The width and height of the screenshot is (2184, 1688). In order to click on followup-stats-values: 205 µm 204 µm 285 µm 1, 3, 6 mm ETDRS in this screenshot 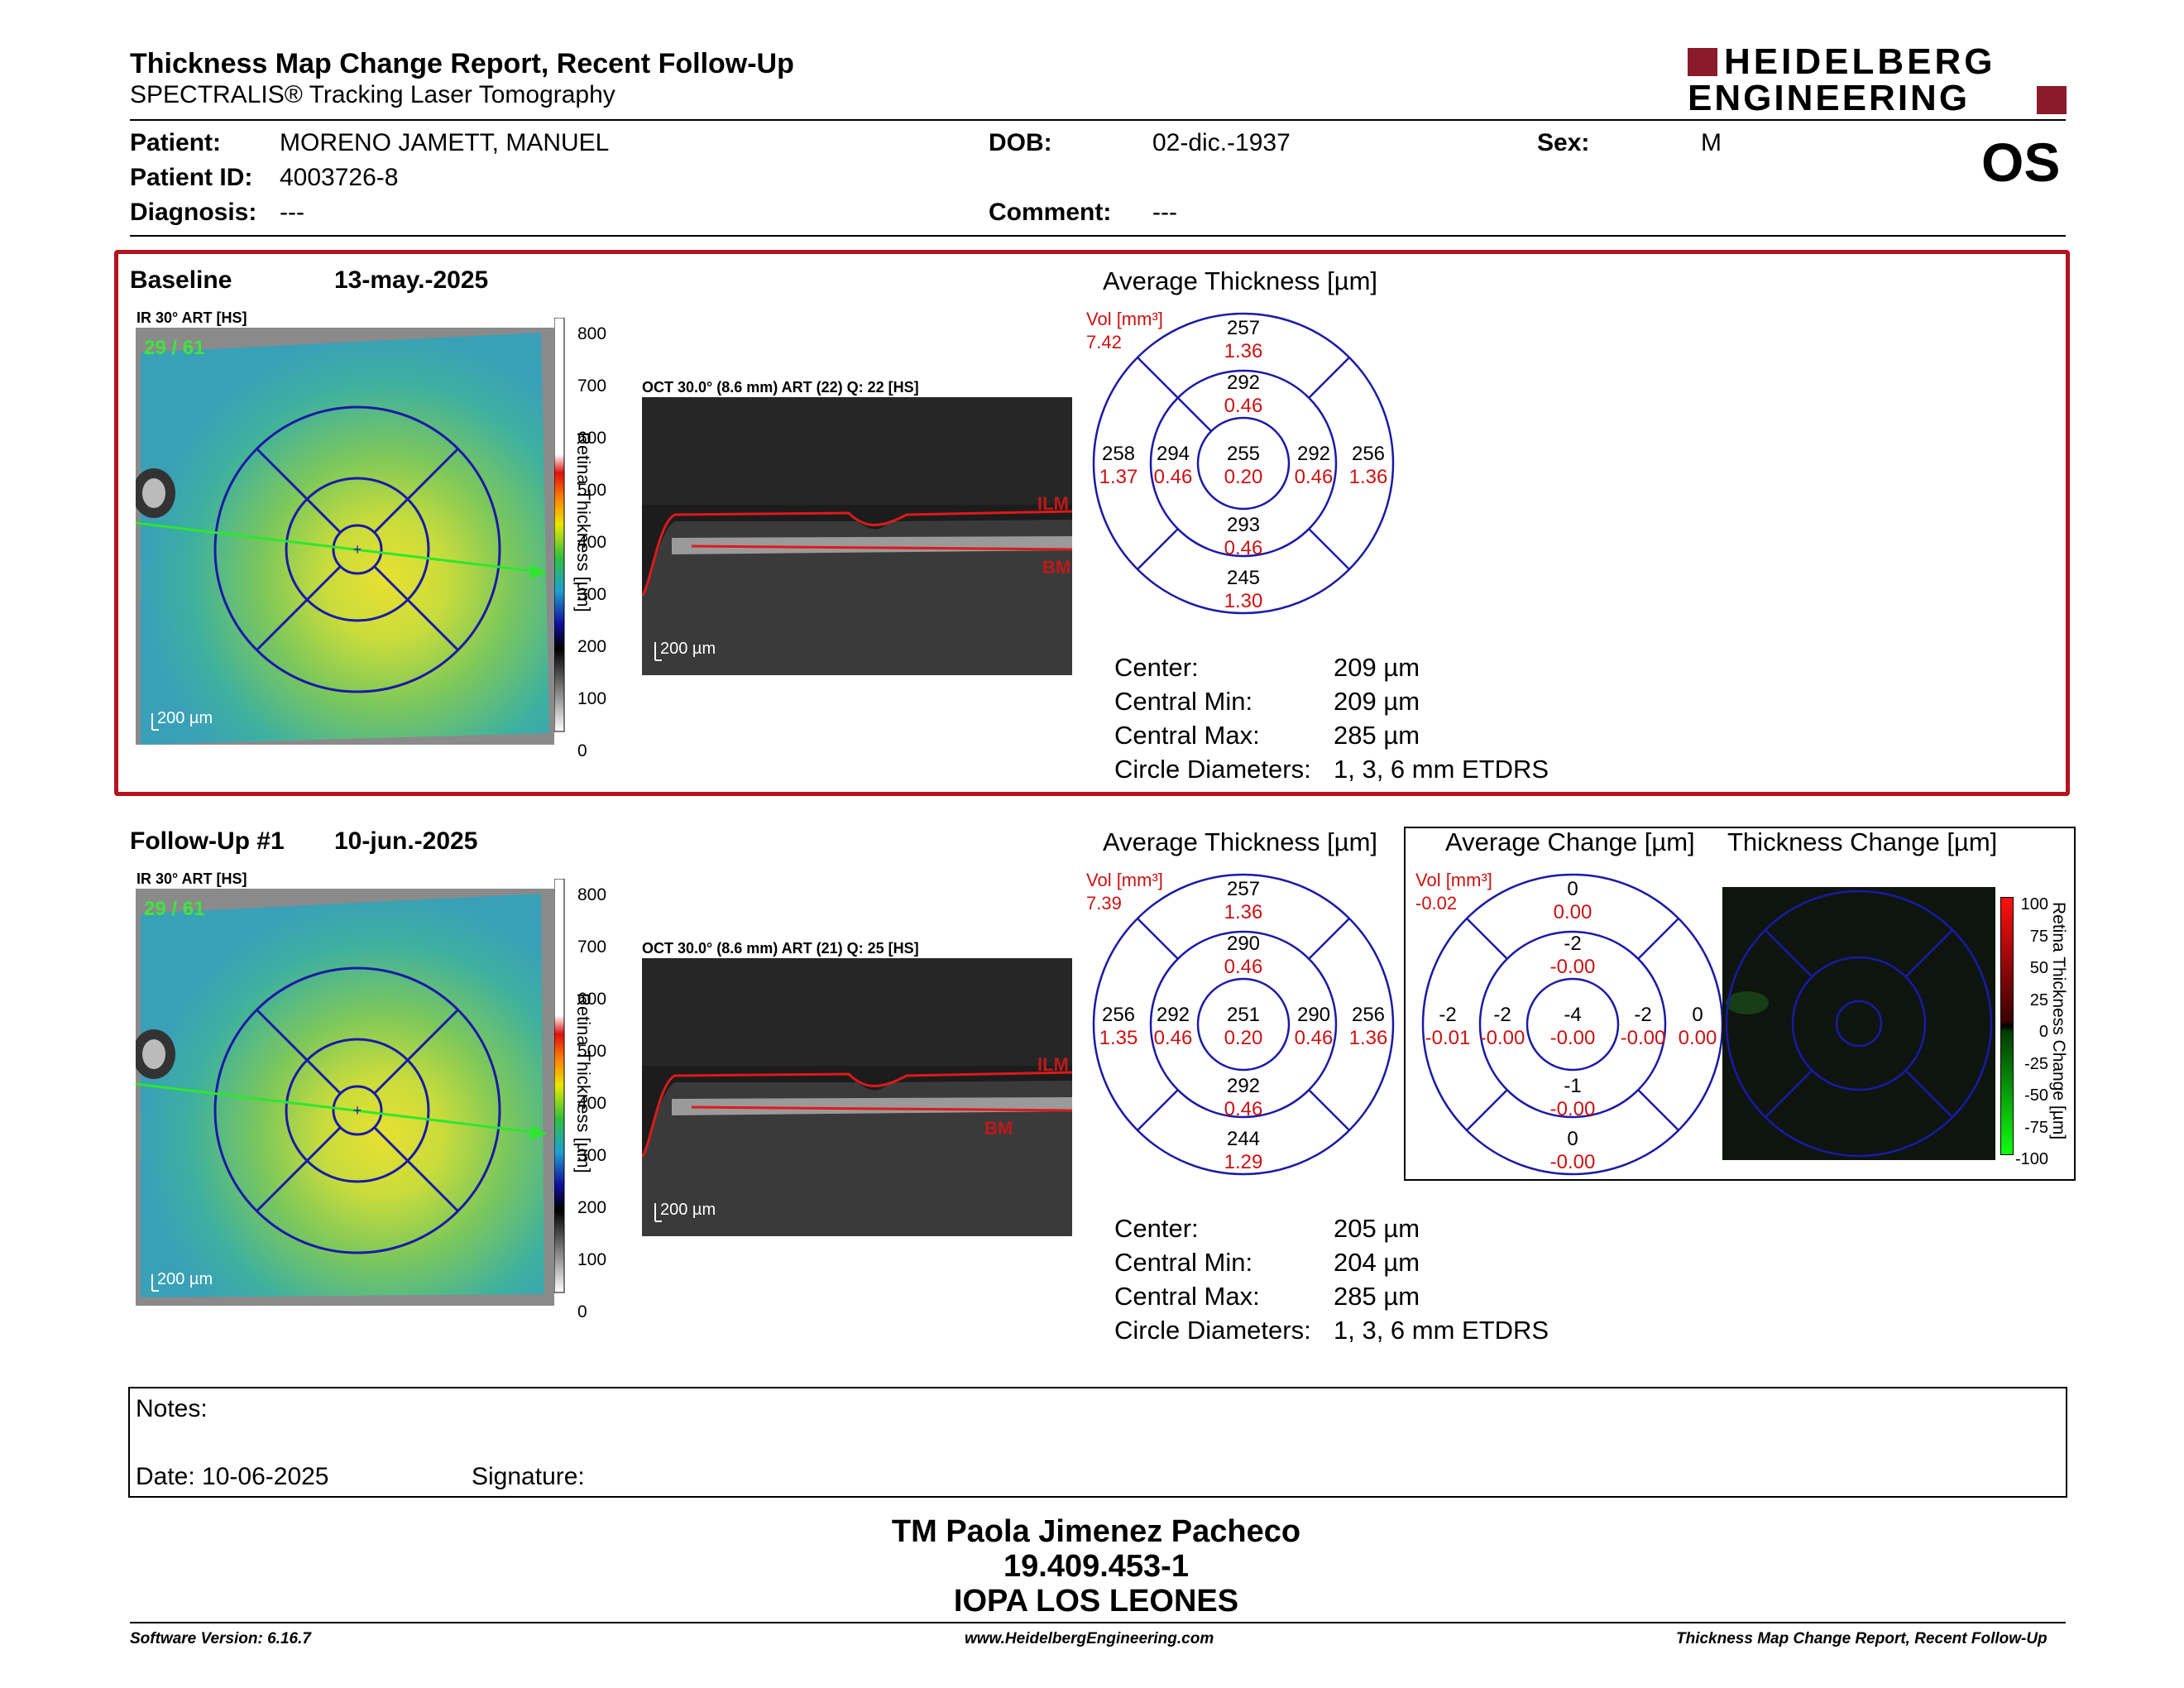, I will do `click(1441, 1279)`.